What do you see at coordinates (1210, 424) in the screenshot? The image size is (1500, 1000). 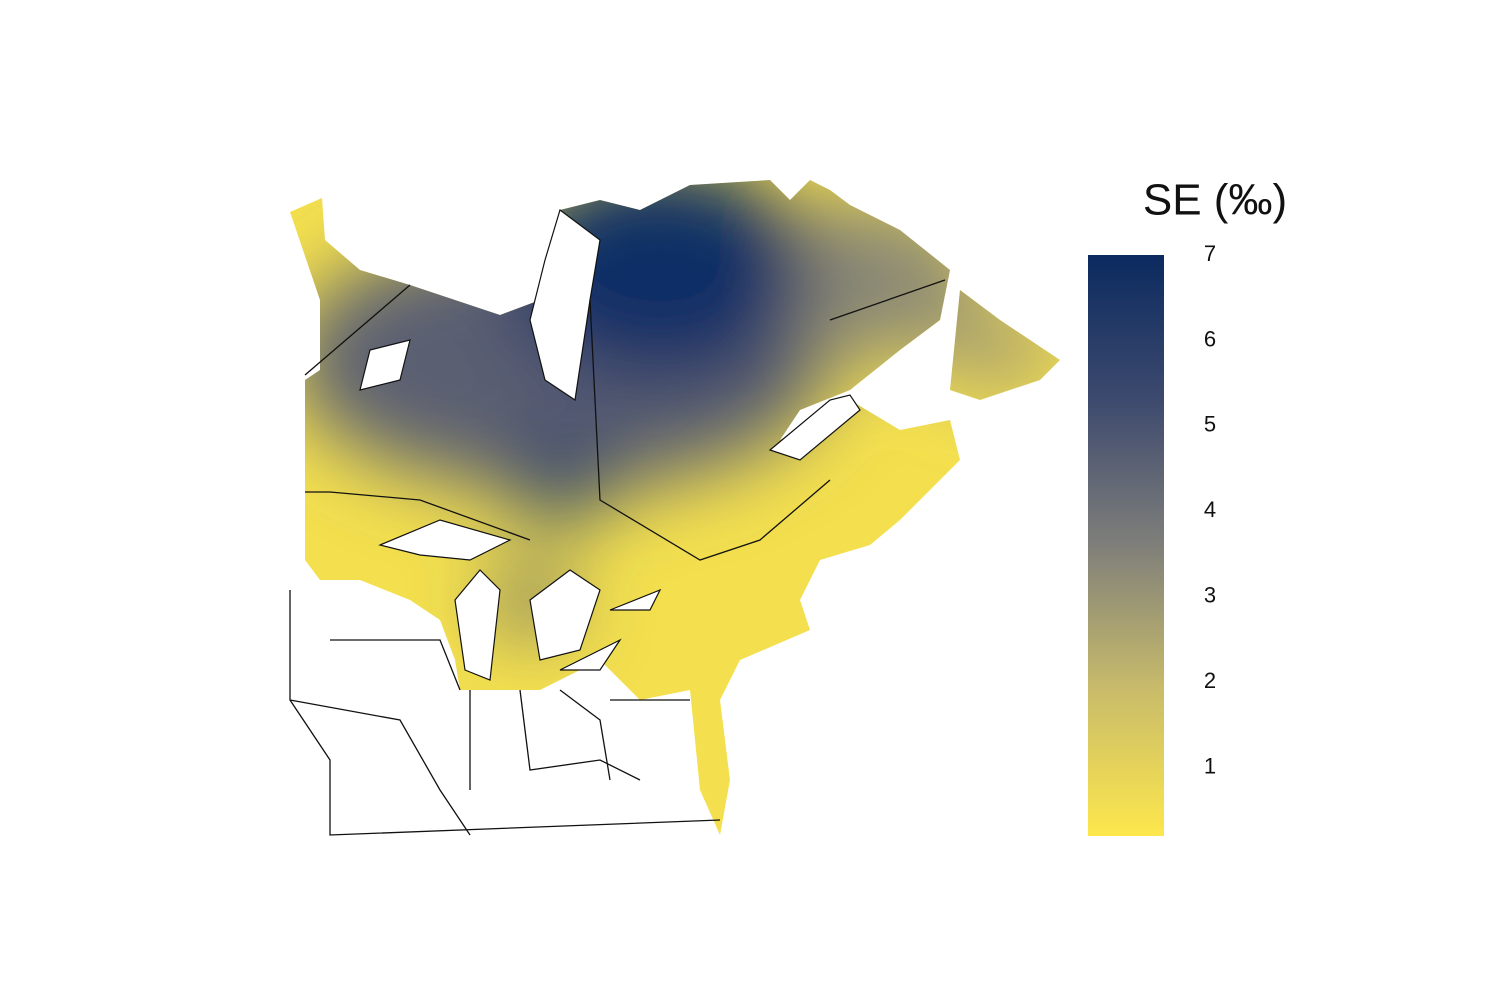 I see `tick-label: 5` at bounding box center [1210, 424].